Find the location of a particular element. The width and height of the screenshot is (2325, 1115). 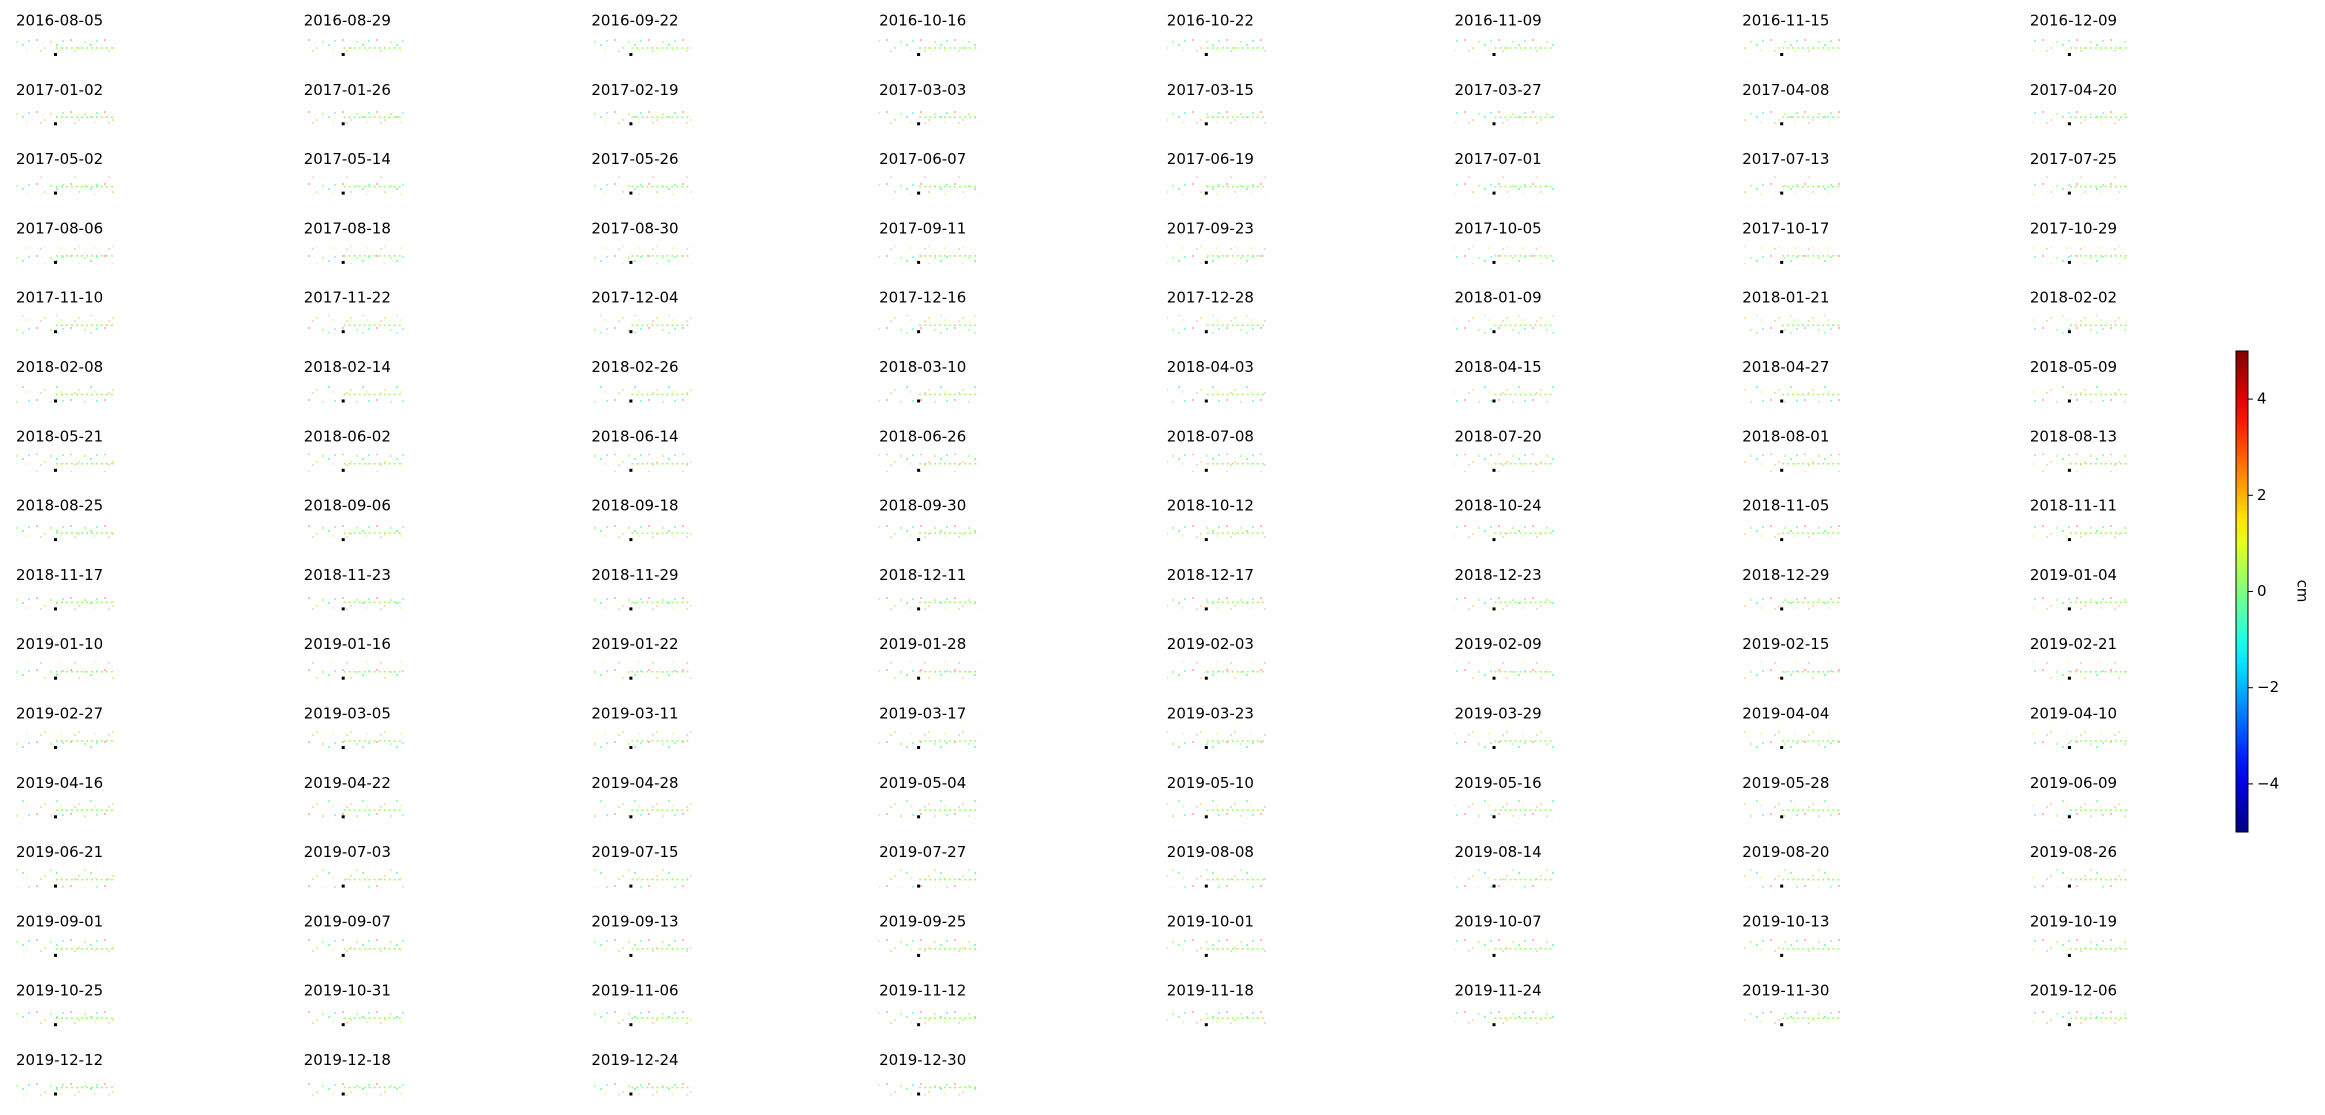

panel-title: 2018-02-26 is located at coordinates (634, 367).